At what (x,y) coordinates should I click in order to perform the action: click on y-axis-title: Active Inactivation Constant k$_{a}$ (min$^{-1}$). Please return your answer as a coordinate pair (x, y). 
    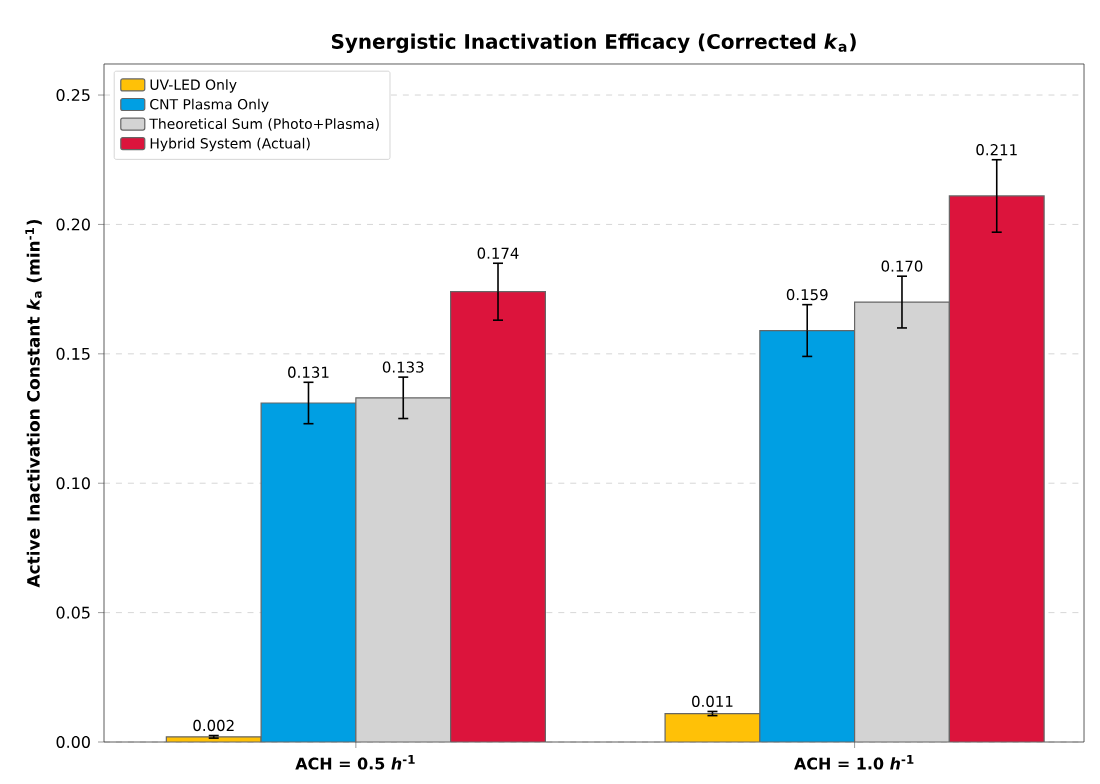
    Looking at the image, I should click on (33, 403).